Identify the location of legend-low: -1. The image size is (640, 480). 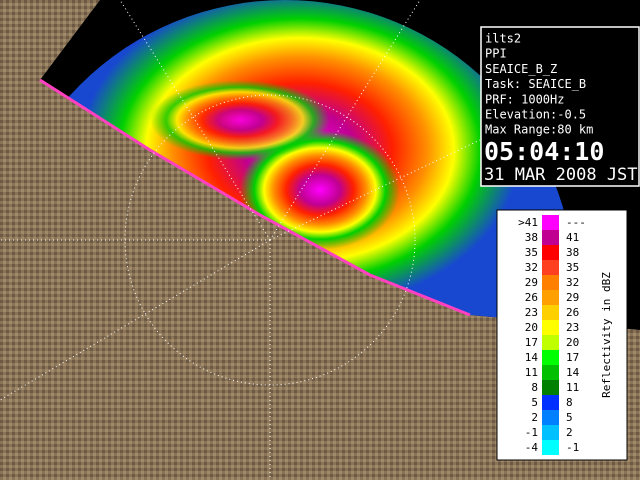
(531, 432).